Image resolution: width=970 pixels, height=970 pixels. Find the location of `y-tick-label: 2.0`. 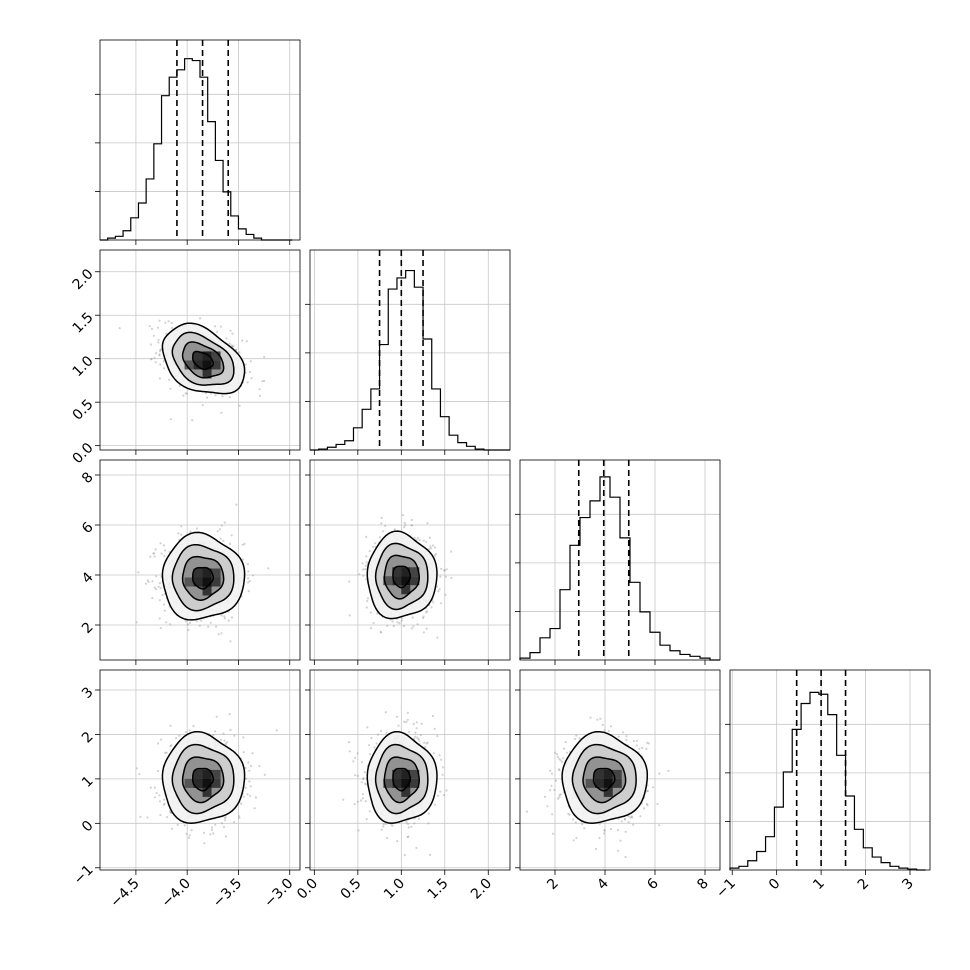

y-tick-label: 2.0 is located at coordinates (83, 279).